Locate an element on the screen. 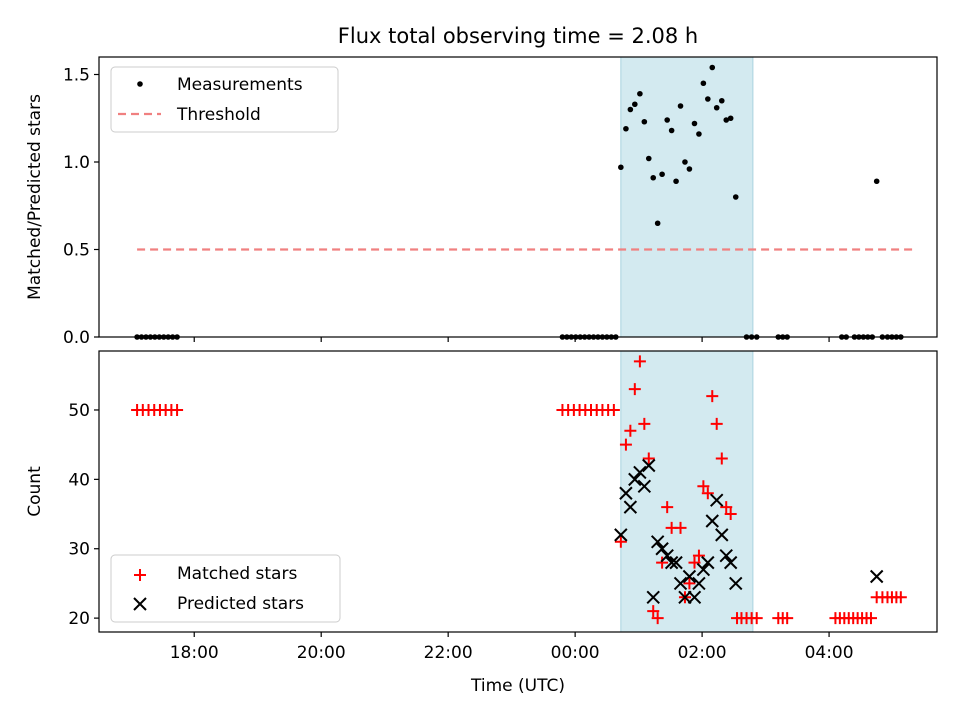 This screenshot has height=720, width=960. y-tick-label: 0.5 is located at coordinates (76, 251).